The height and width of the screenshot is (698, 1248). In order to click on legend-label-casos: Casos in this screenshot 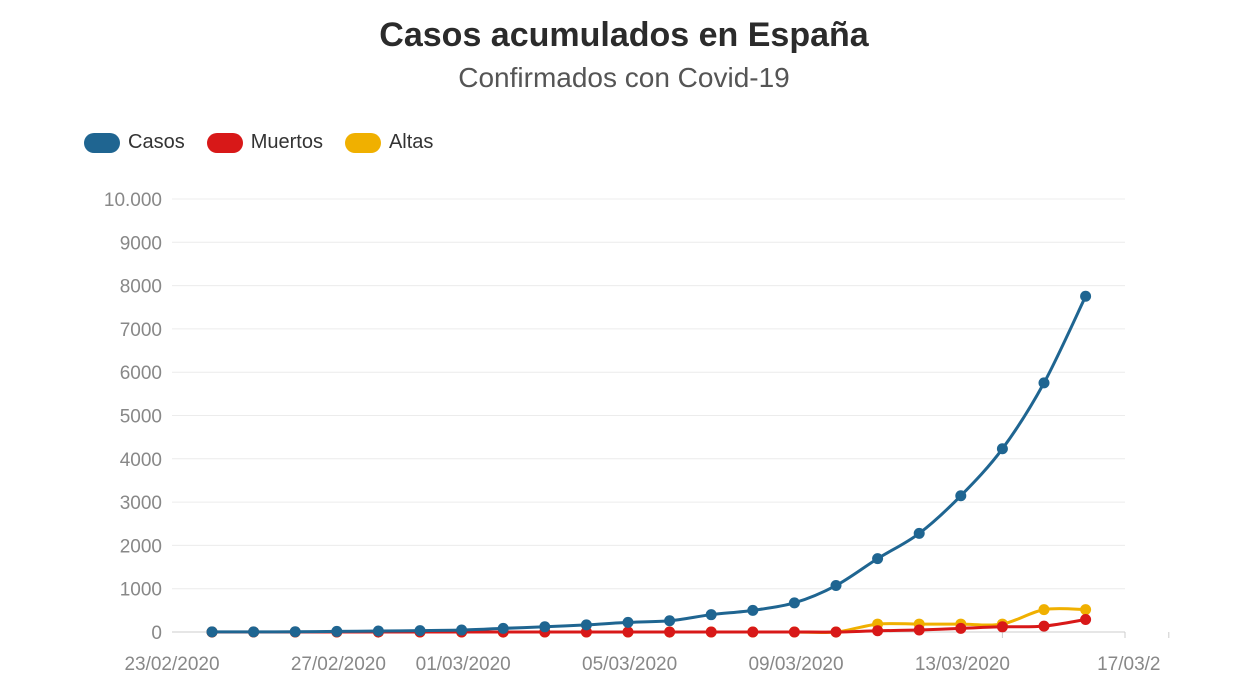, I will do `click(156, 142)`.